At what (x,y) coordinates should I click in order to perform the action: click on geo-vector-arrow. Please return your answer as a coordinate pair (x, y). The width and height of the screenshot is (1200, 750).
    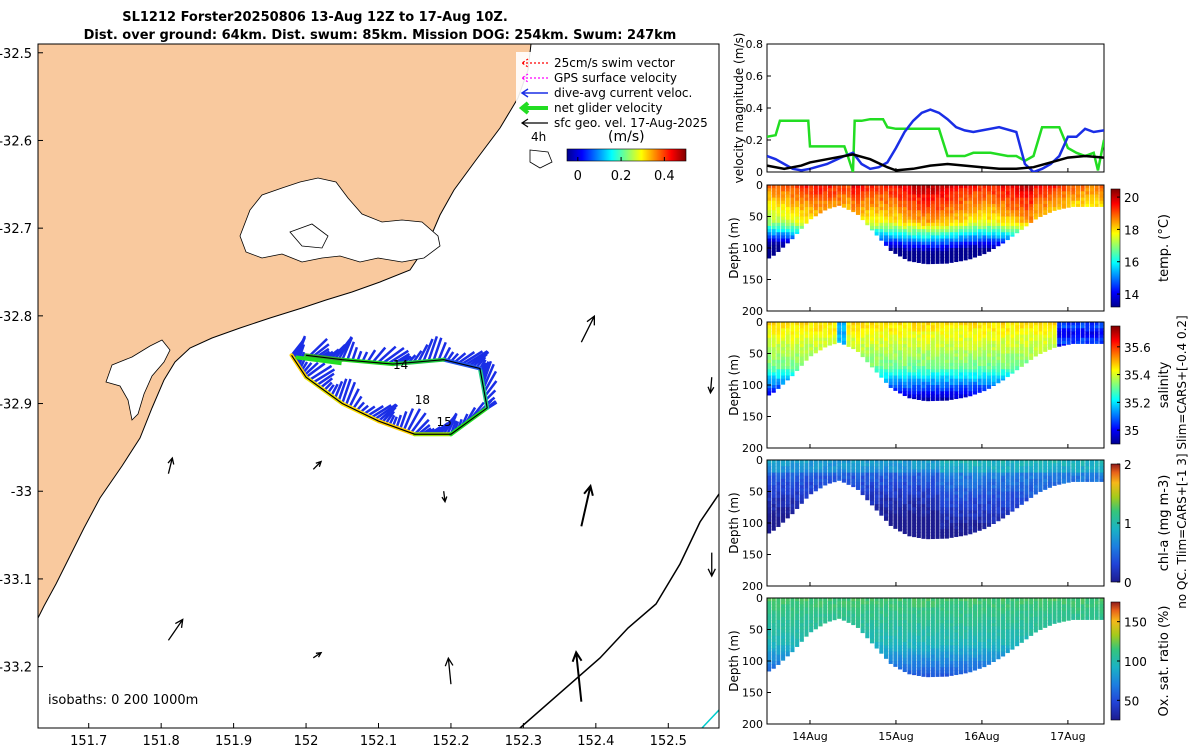
    Looking at the image, I should click on (588, 328).